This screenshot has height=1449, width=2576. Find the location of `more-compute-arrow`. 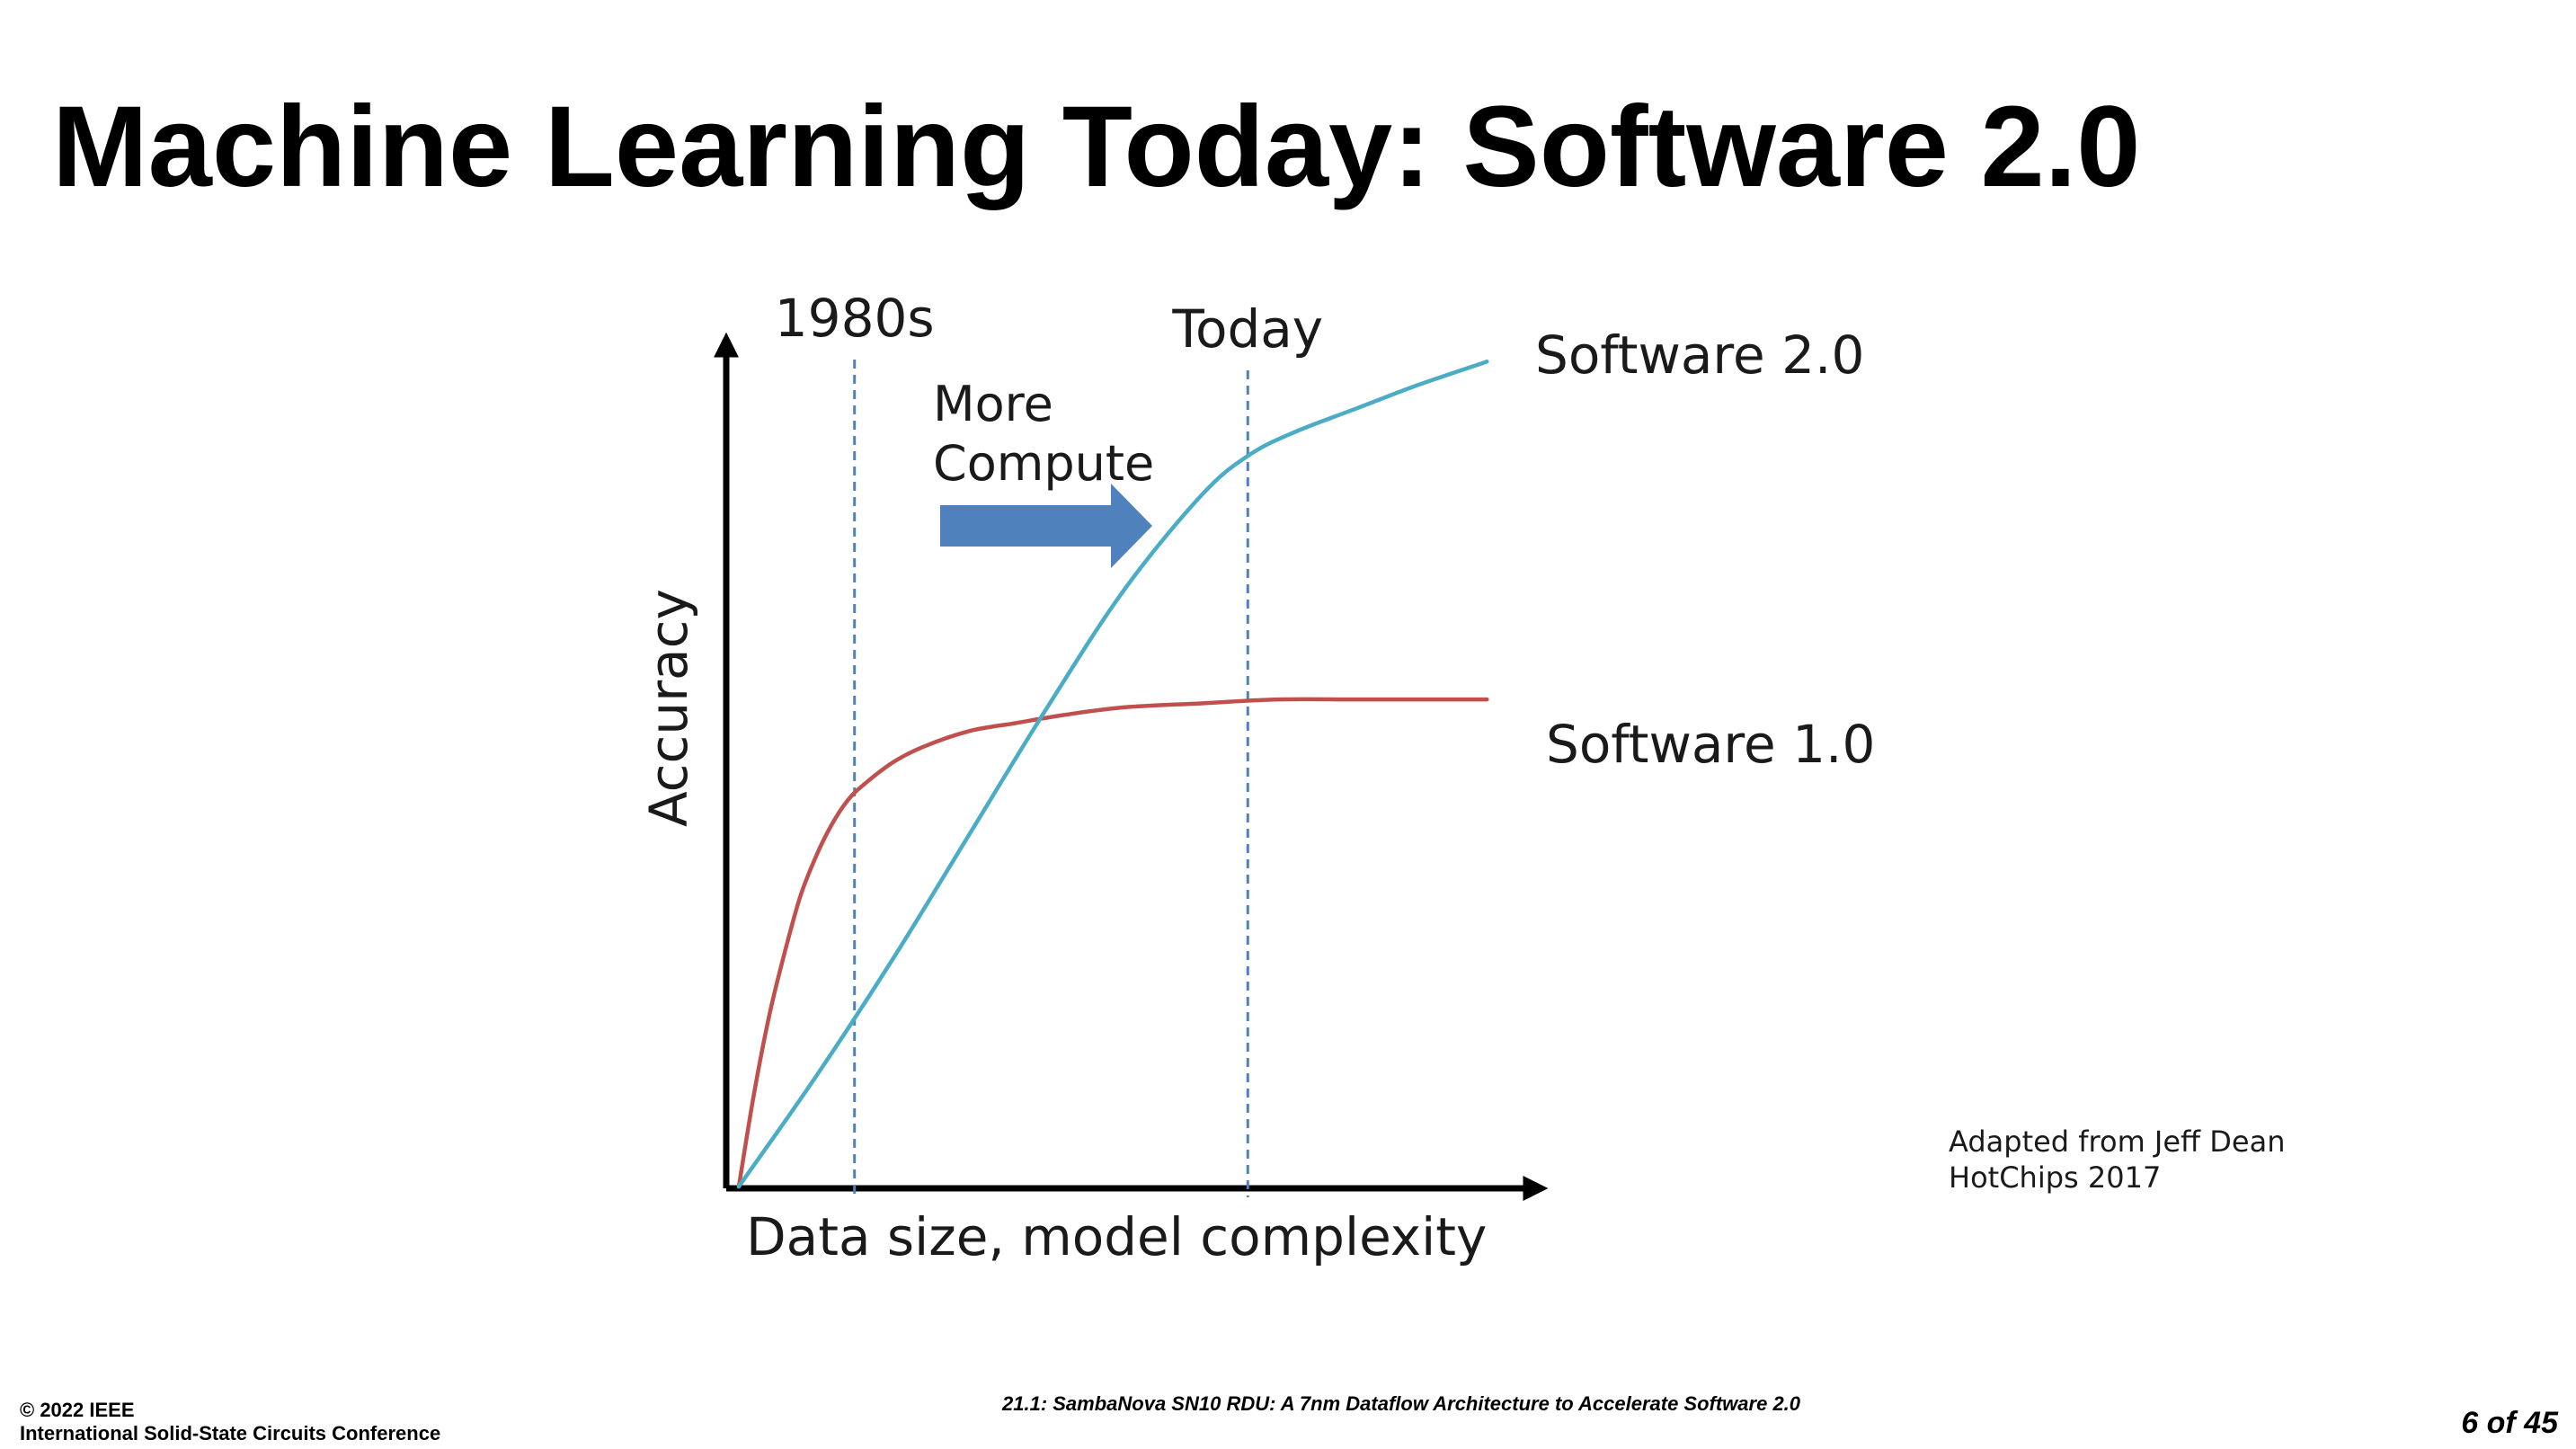

more-compute-arrow is located at coordinates (1046, 526).